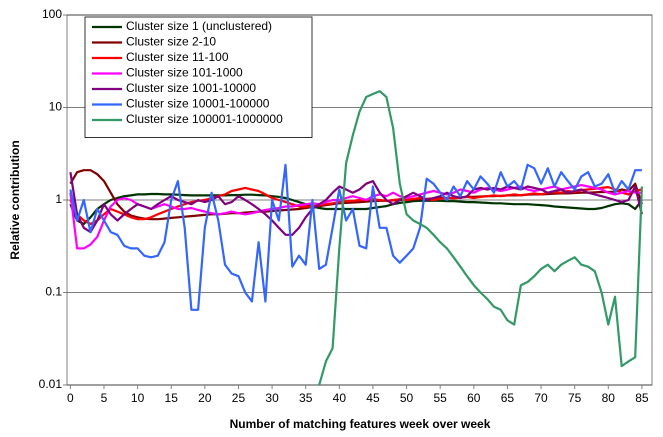 The height and width of the screenshot is (437, 663). I want to click on x-tick-label: 25, so click(239, 398).